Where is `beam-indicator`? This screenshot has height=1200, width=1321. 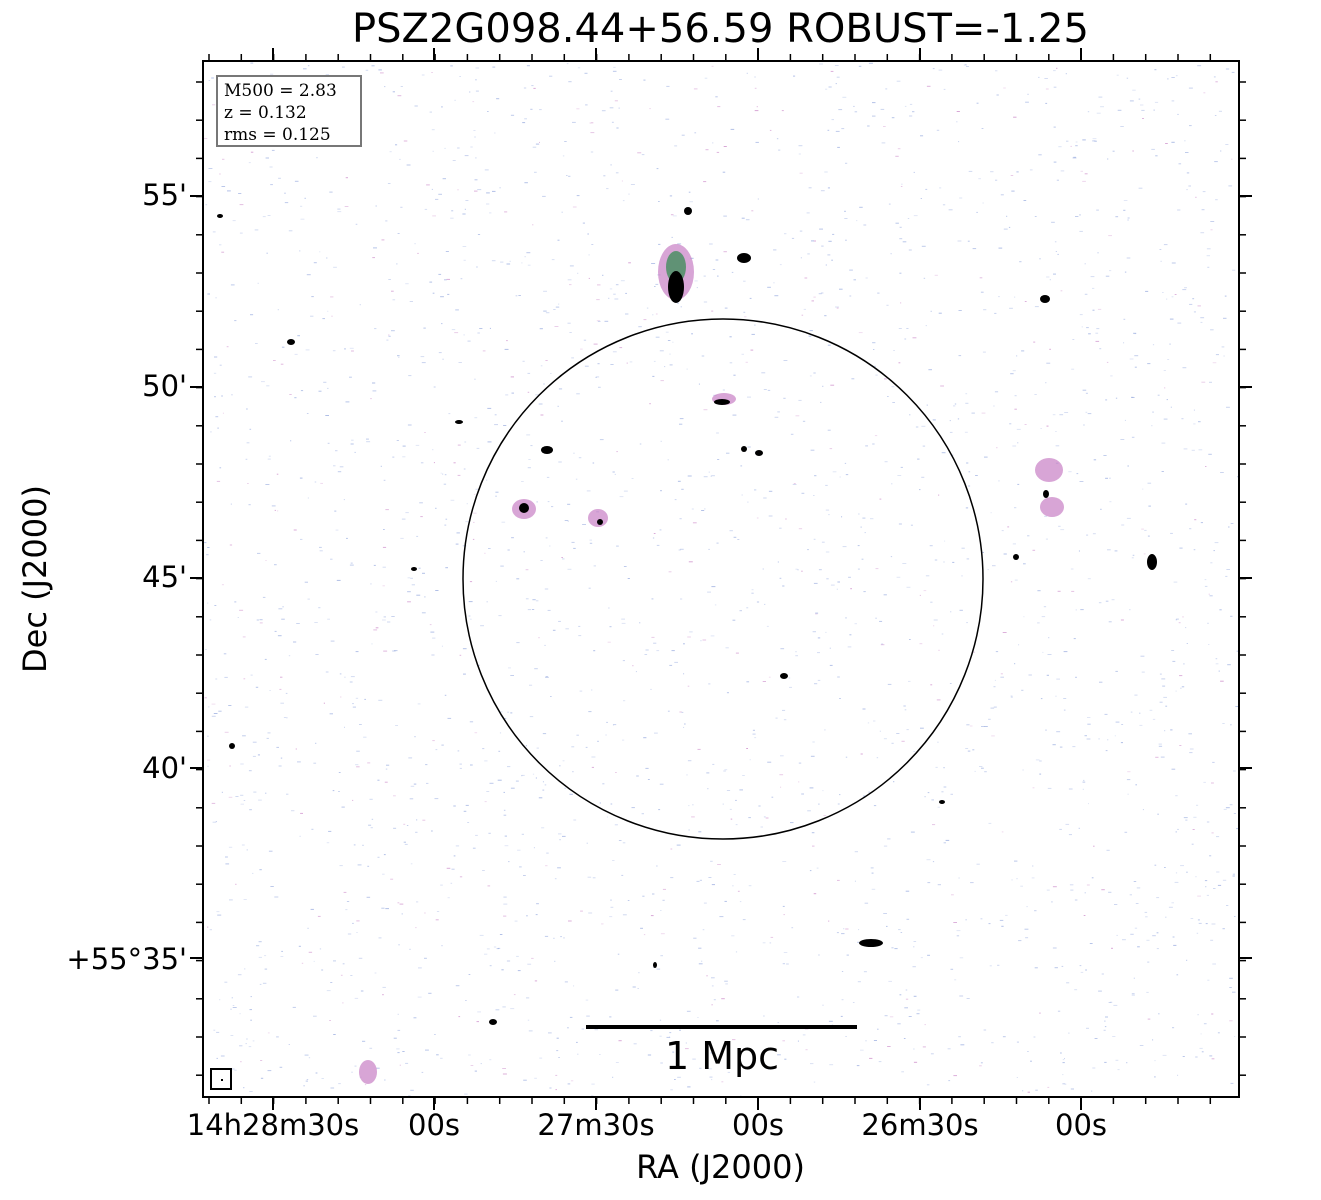 beam-indicator is located at coordinates (221, 1079).